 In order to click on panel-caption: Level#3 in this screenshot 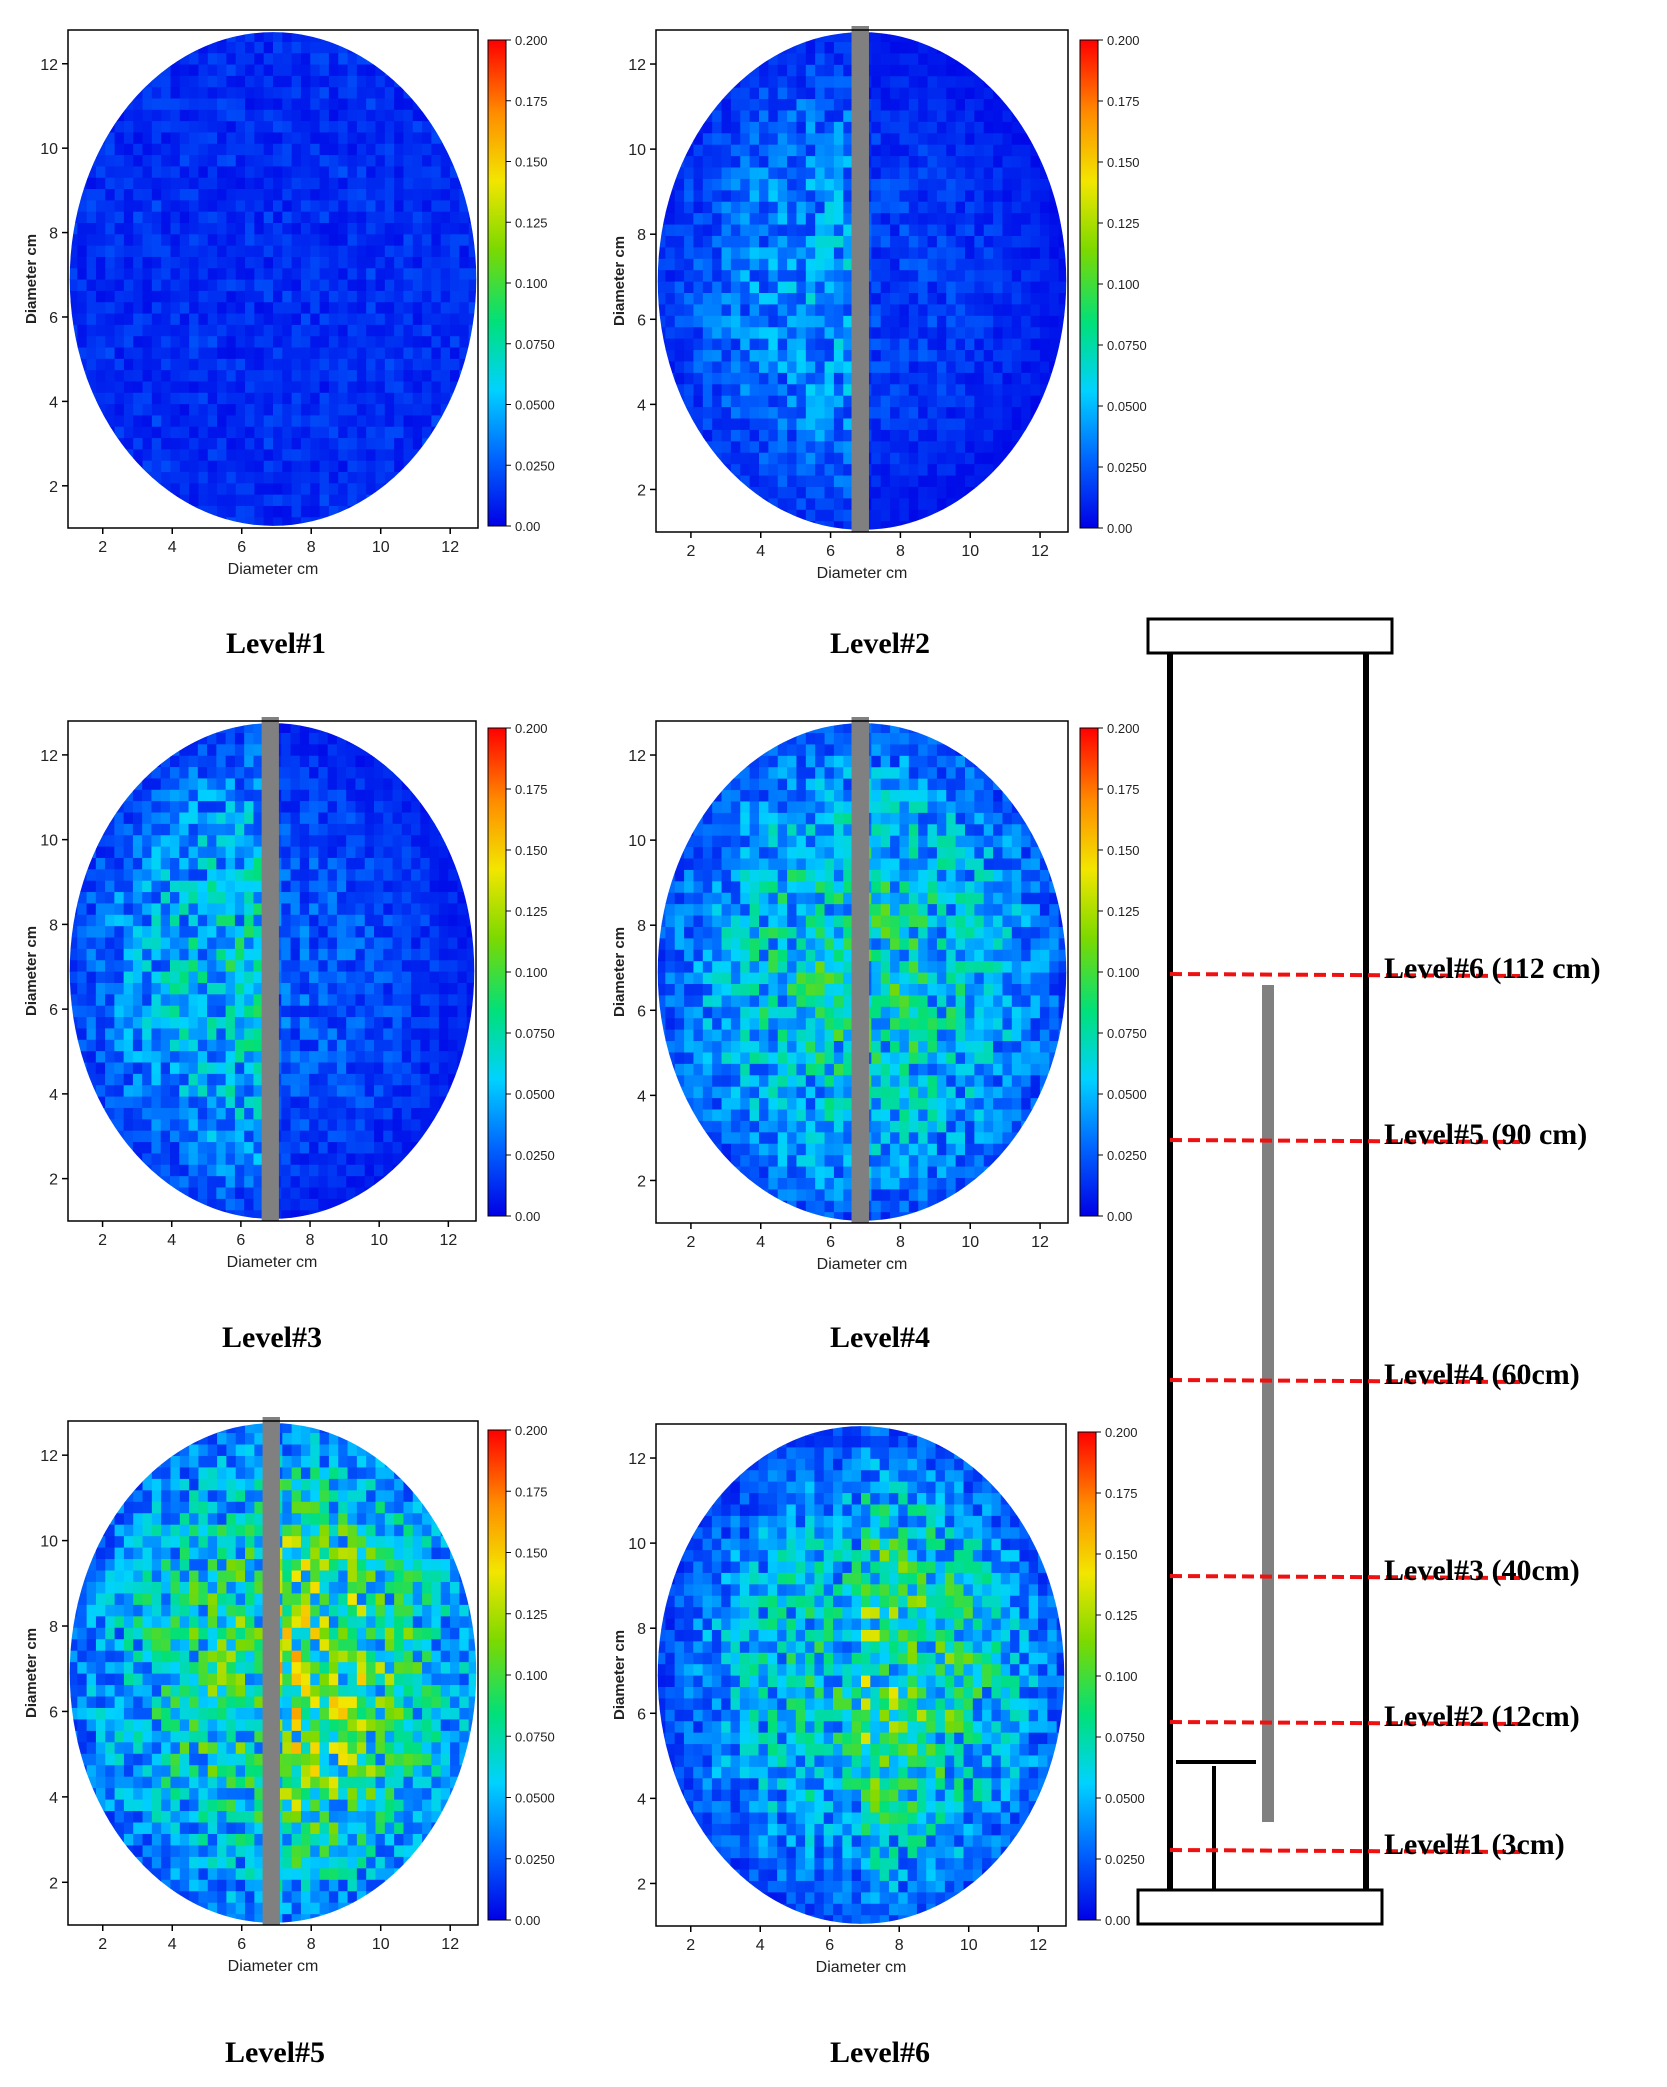, I will do `click(272, 1337)`.